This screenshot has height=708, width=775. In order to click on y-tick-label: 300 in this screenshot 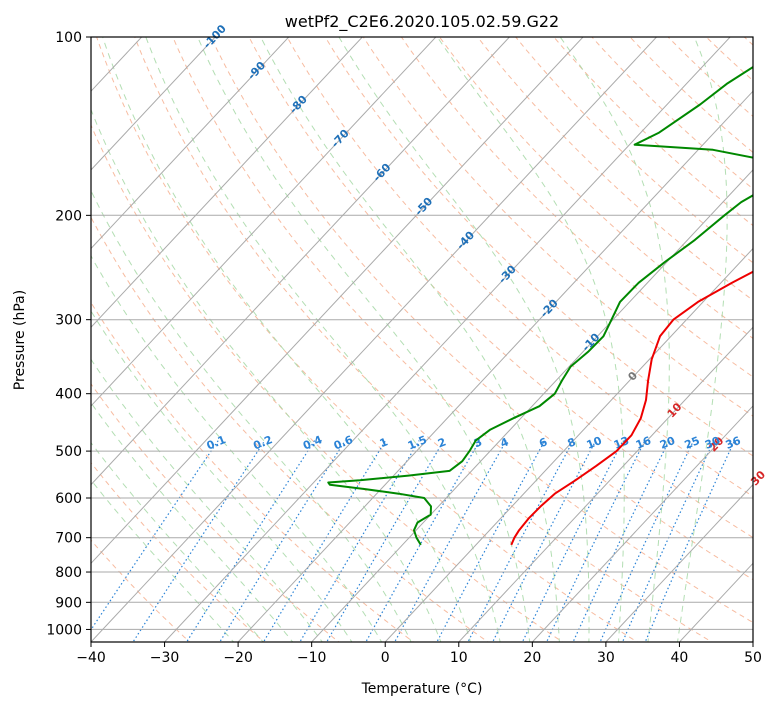, I will do `click(68, 321)`.